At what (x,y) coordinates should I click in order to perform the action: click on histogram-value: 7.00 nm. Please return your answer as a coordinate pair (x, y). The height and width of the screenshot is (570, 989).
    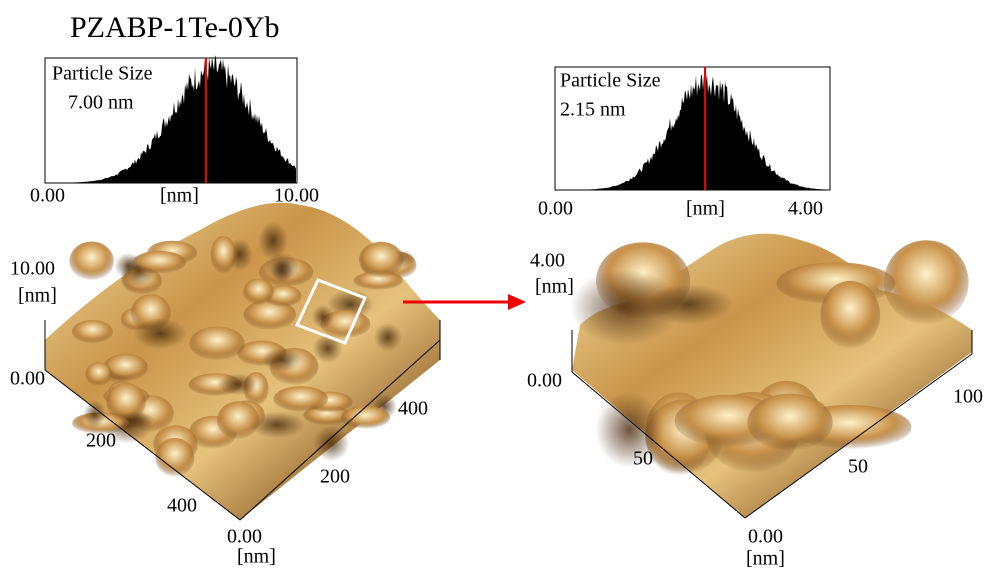
    Looking at the image, I should click on (101, 103).